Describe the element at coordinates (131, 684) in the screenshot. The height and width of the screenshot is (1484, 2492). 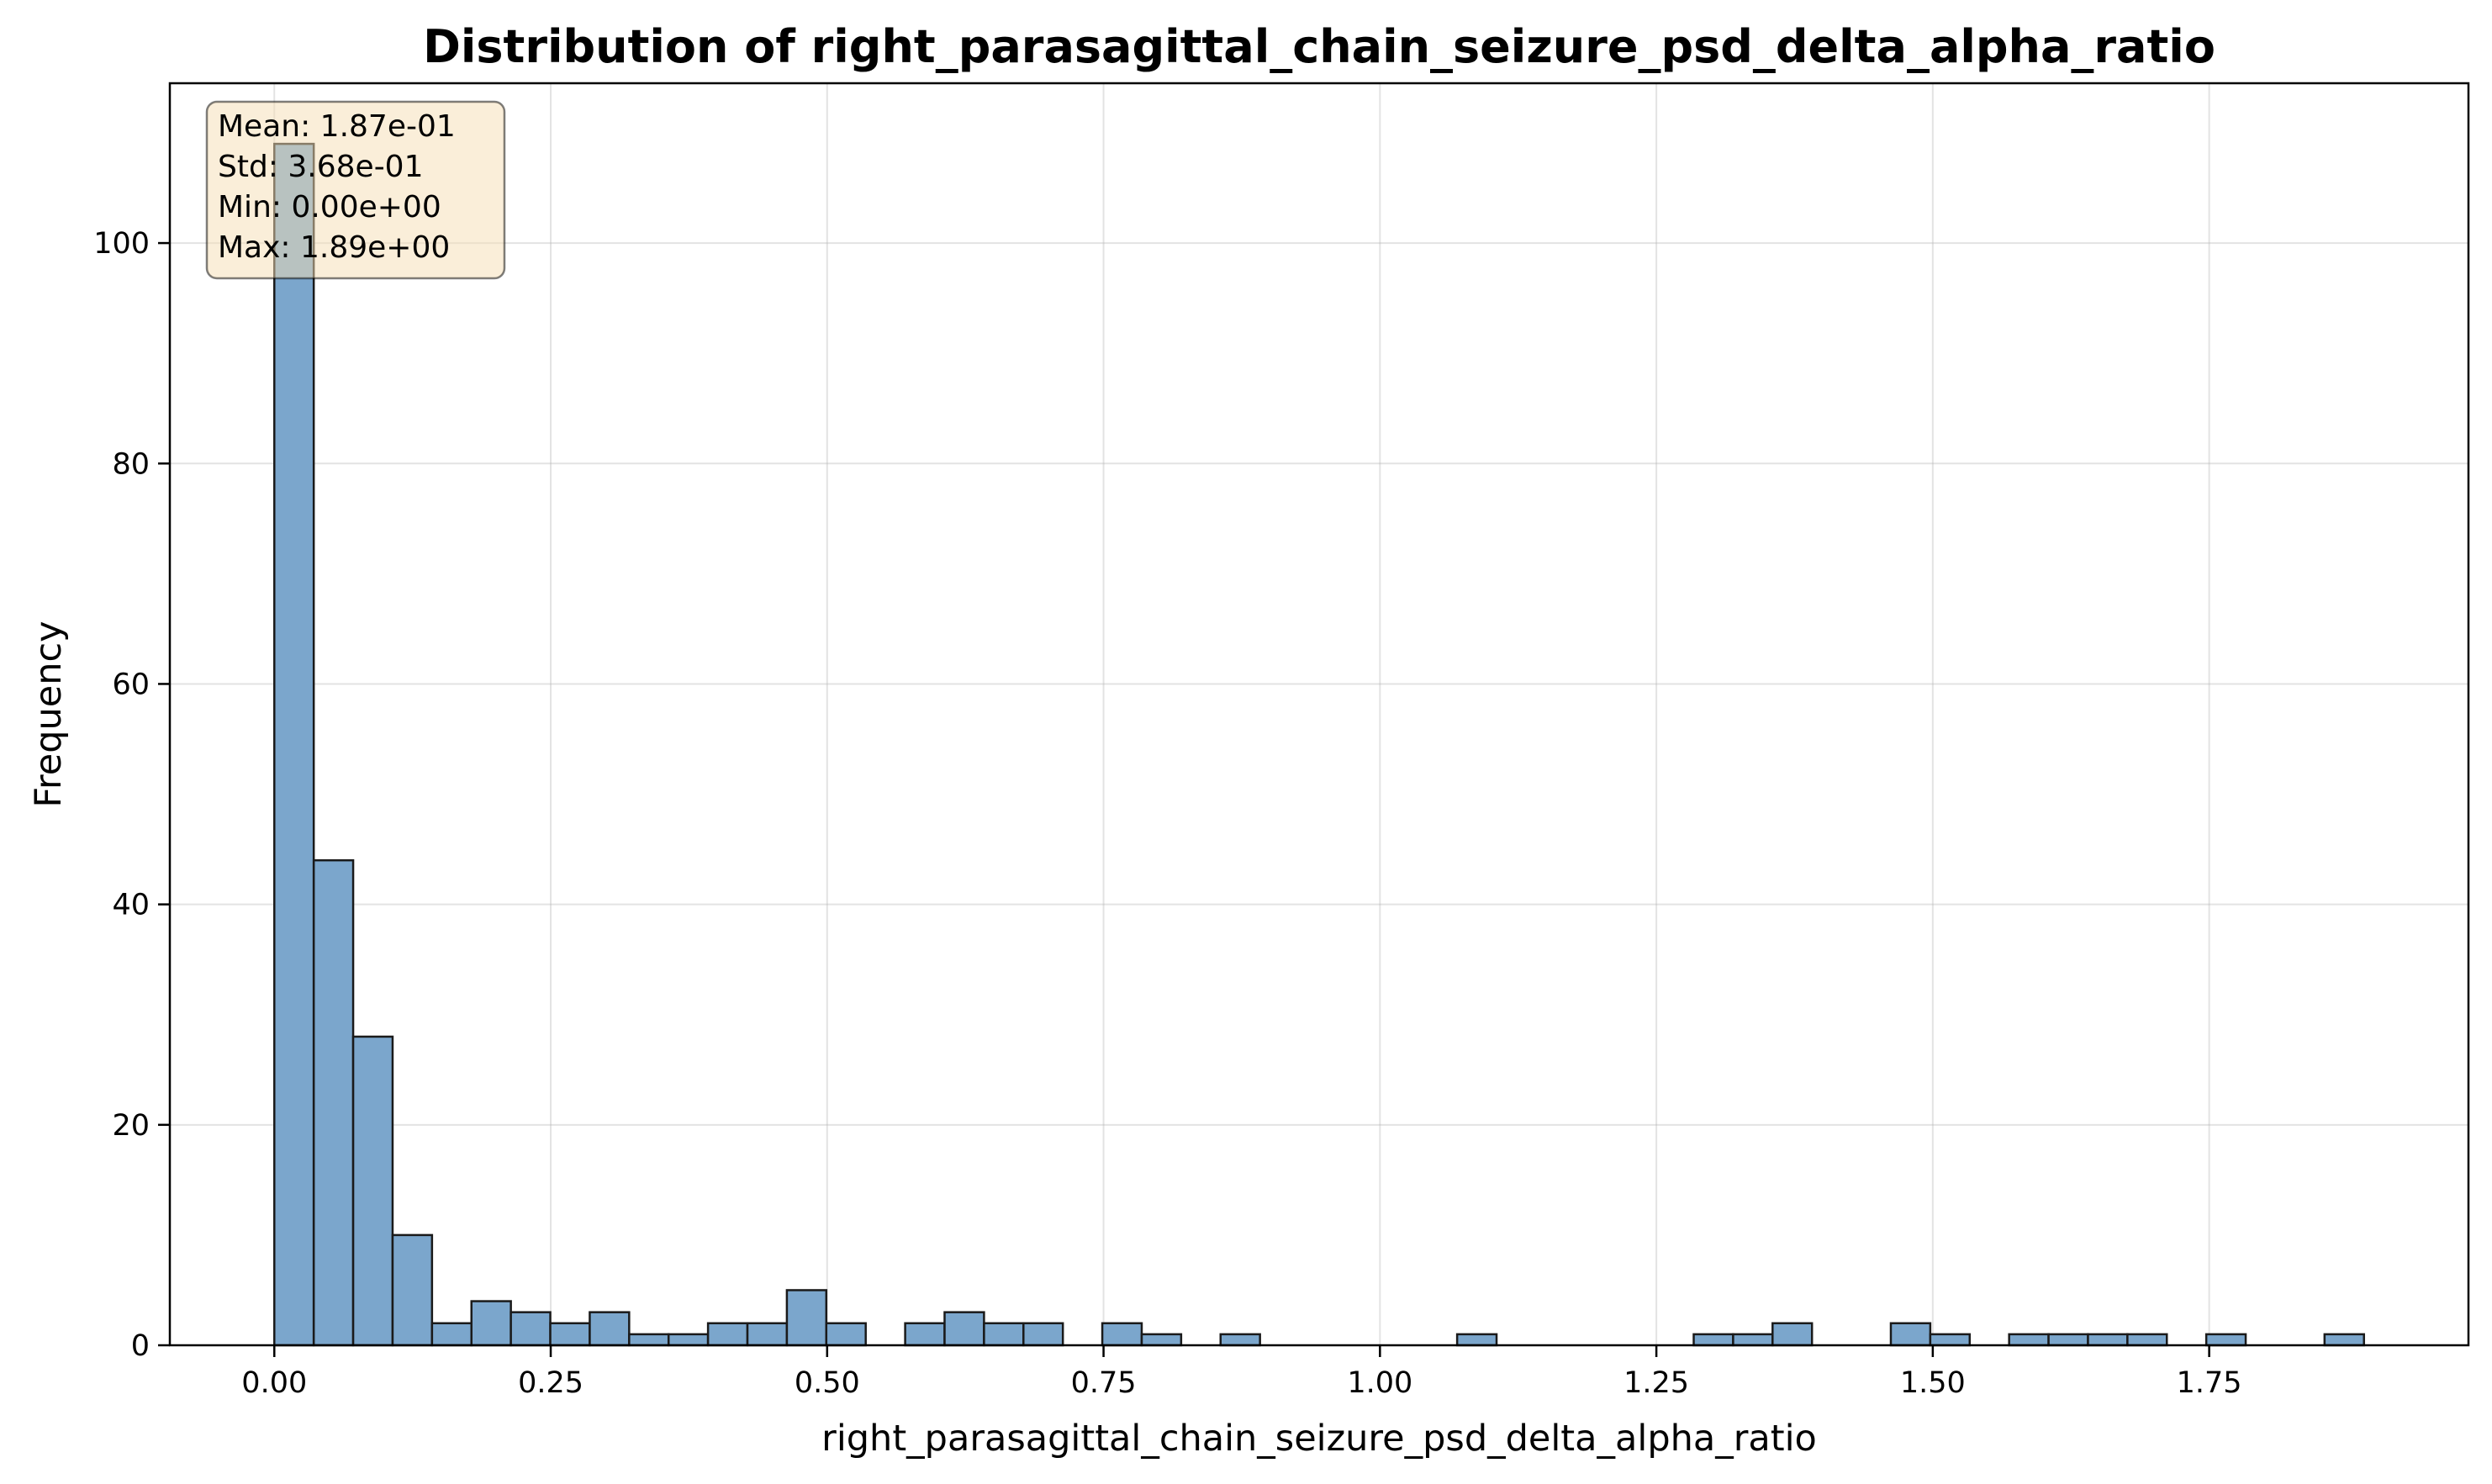
I see `y-tick-label: 60` at that location.